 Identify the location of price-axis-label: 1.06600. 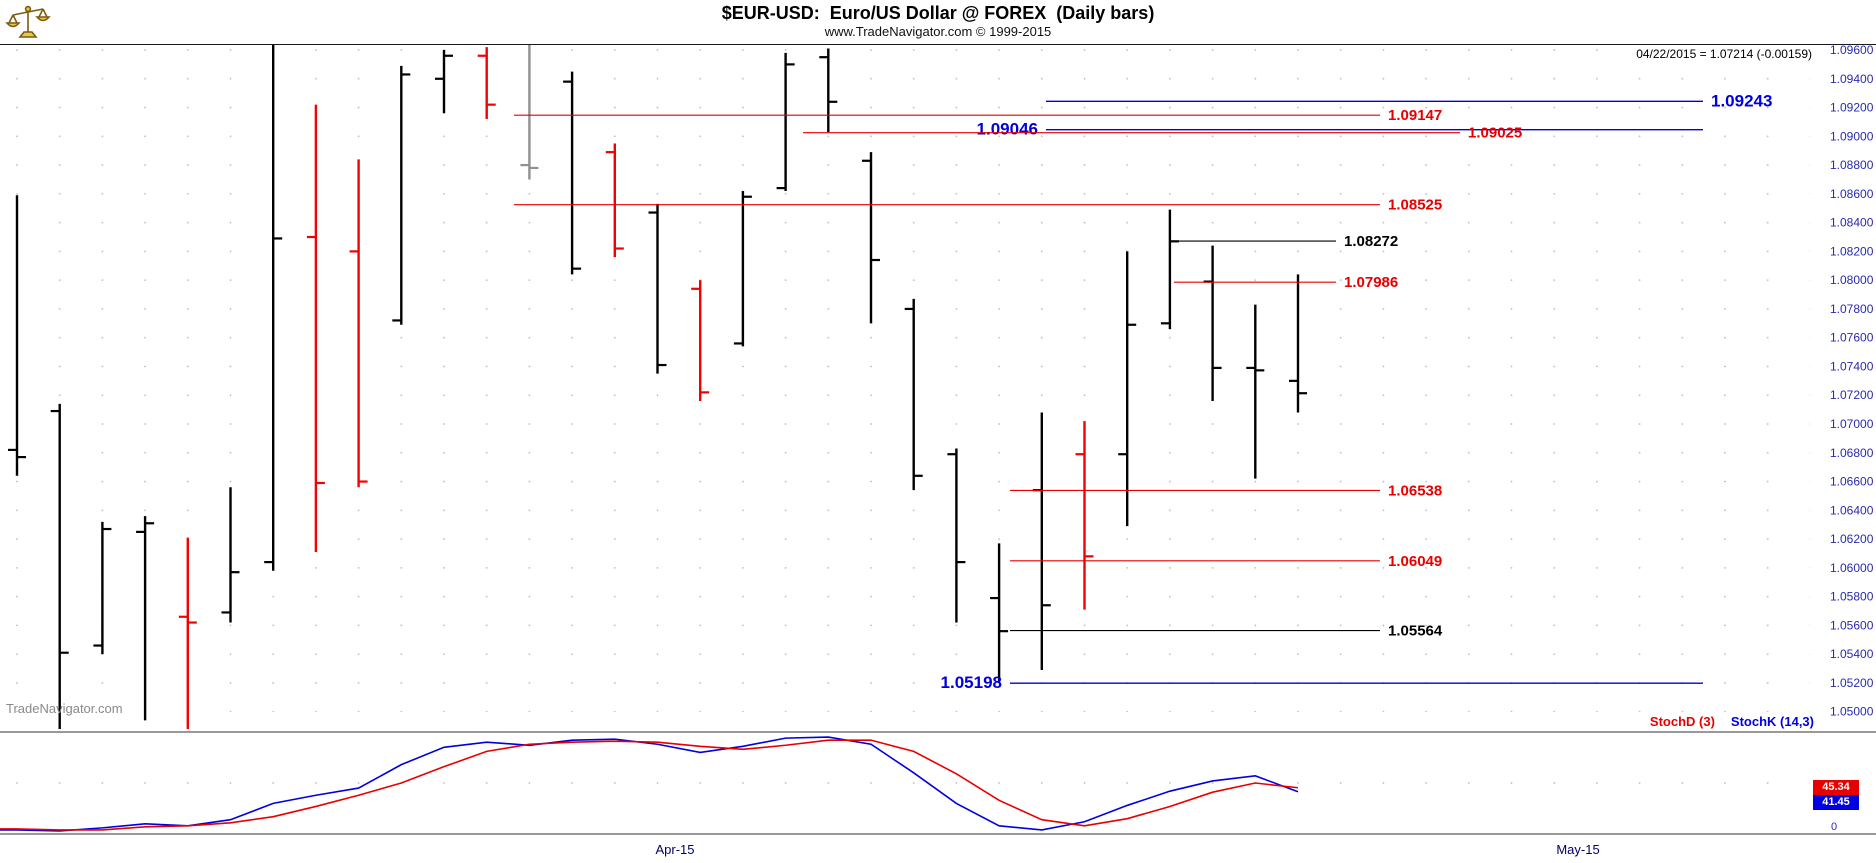
(1852, 482).